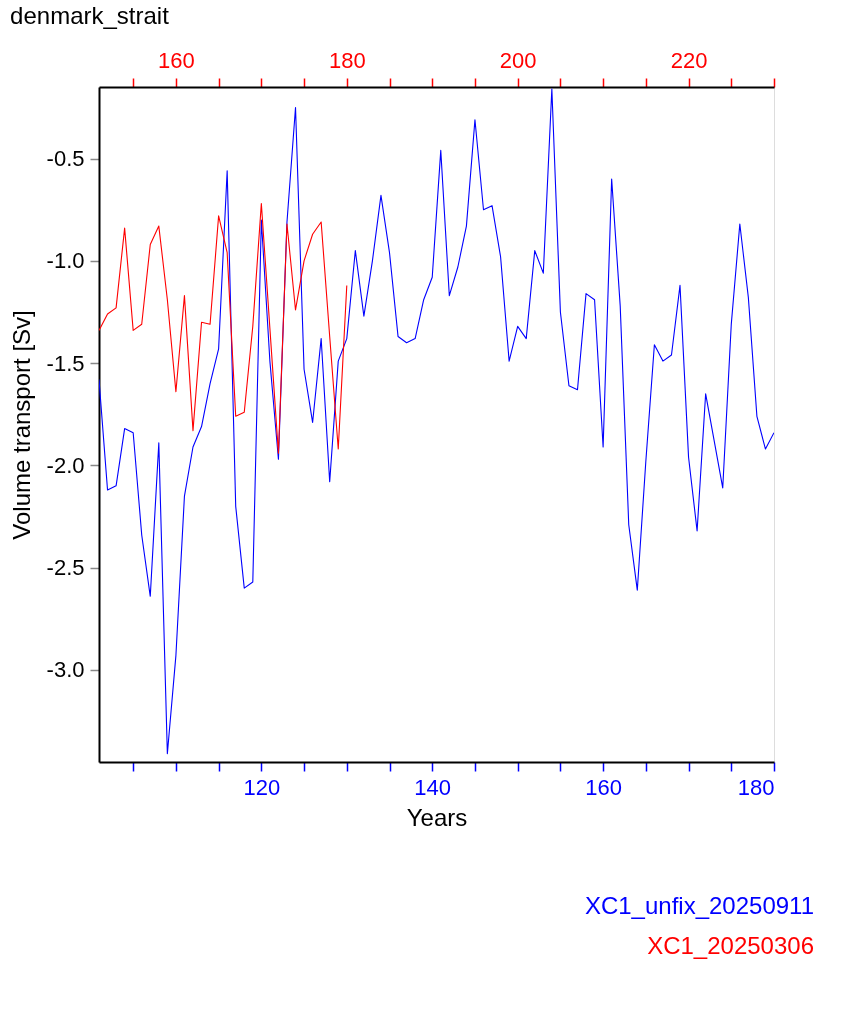 This screenshot has height=1035, width=858. What do you see at coordinates (730, 945) in the screenshot?
I see `text: XC1_20250306` at bounding box center [730, 945].